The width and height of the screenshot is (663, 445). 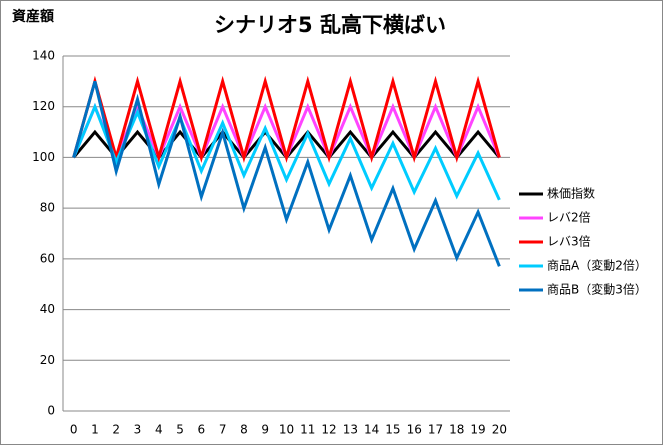 I want to click on x-tick-label: 8, so click(x=244, y=430).